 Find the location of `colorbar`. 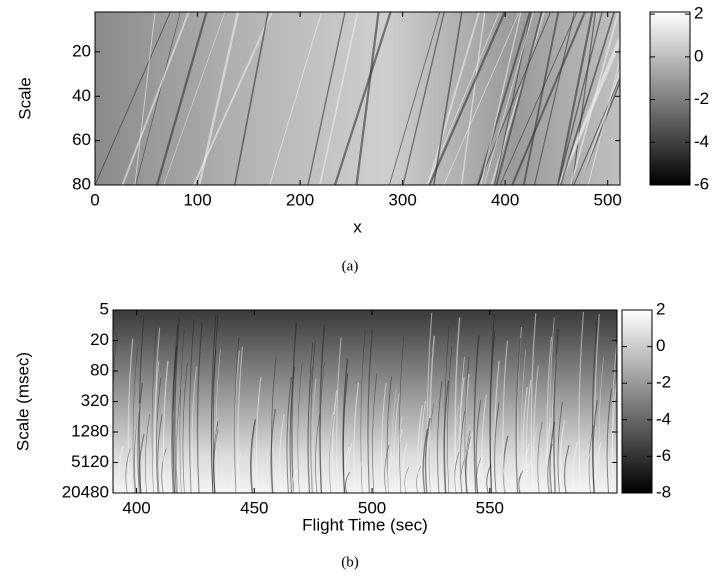

colorbar is located at coordinates (637, 401).